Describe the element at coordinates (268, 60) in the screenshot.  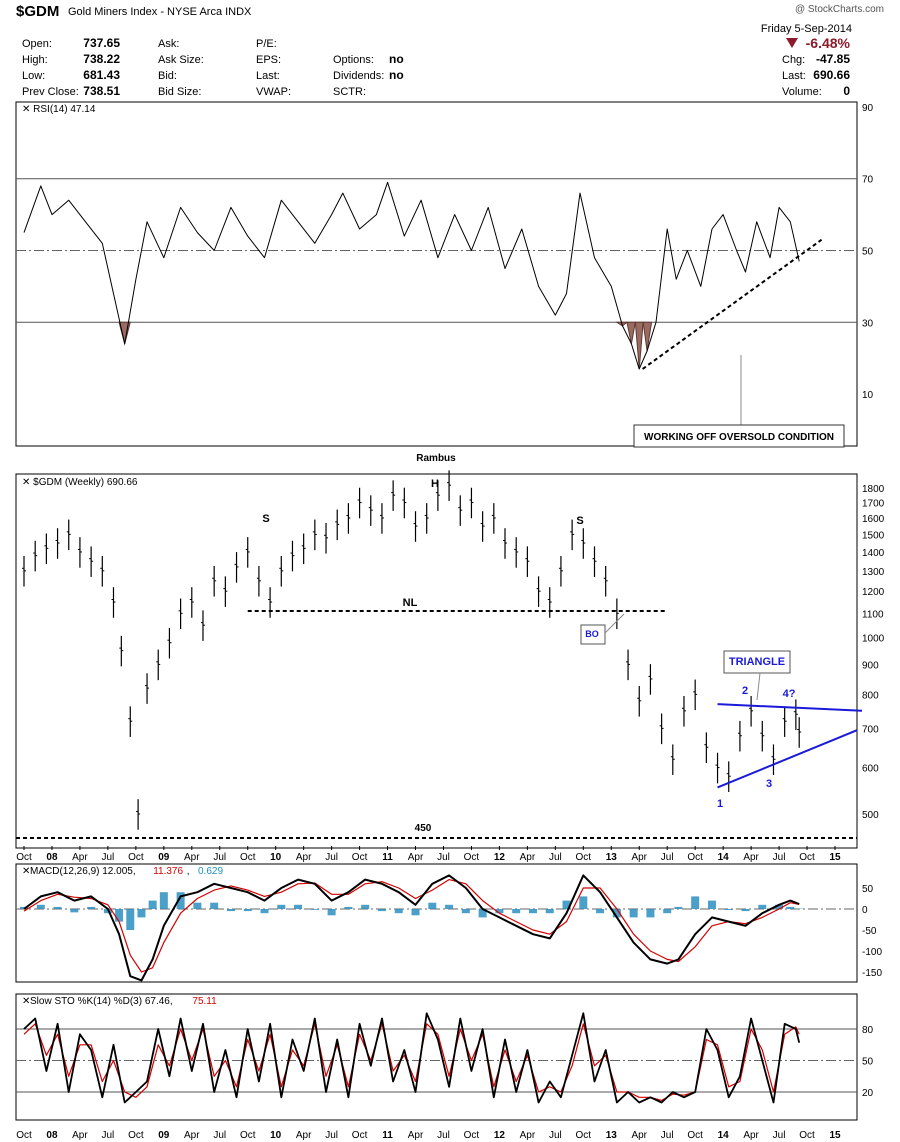
I see `field-label: EPS:` at that location.